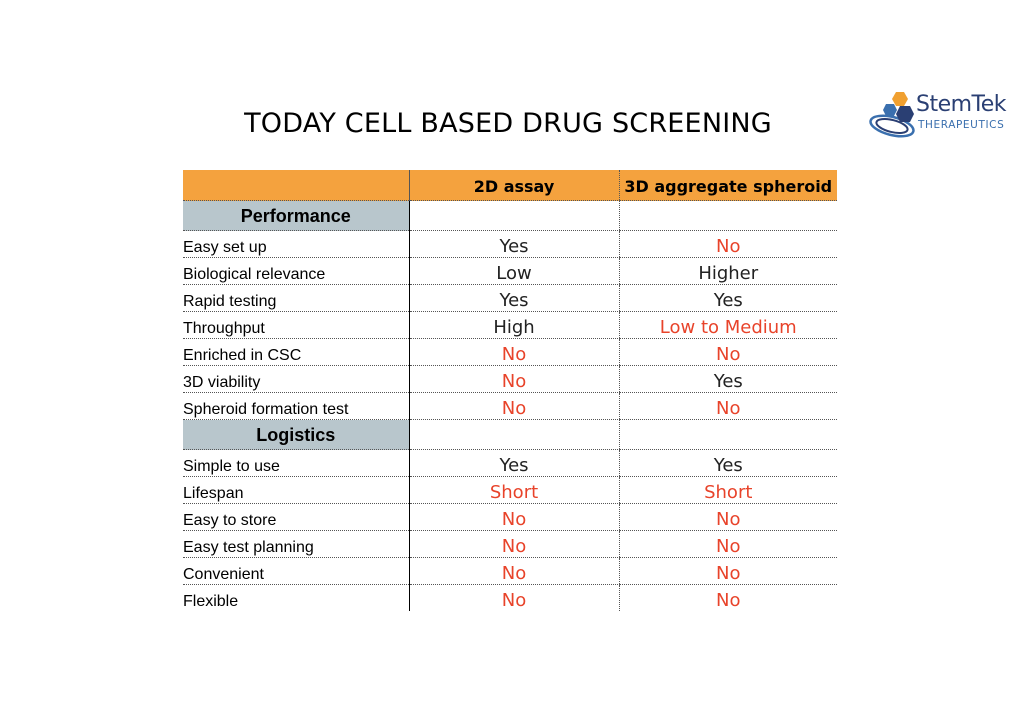 The width and height of the screenshot is (1024, 724). I want to click on row-label: Easy to store, so click(296, 517).